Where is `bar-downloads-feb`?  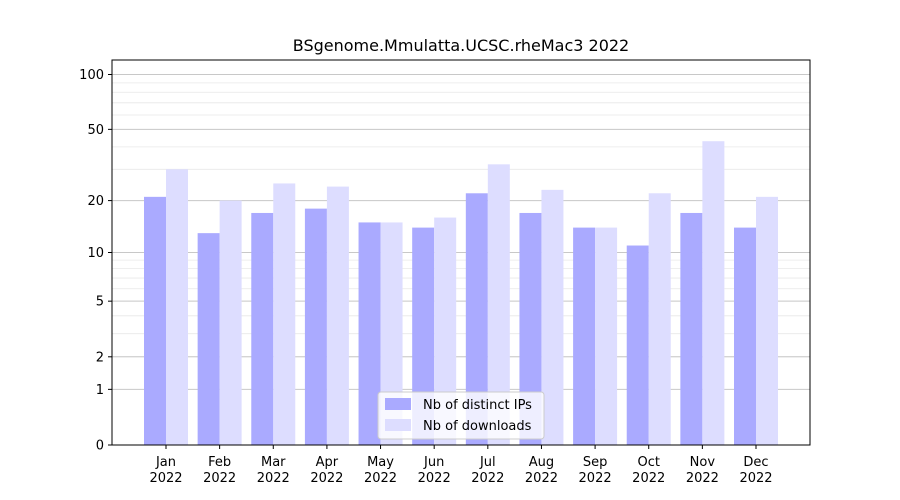 bar-downloads-feb is located at coordinates (230, 322).